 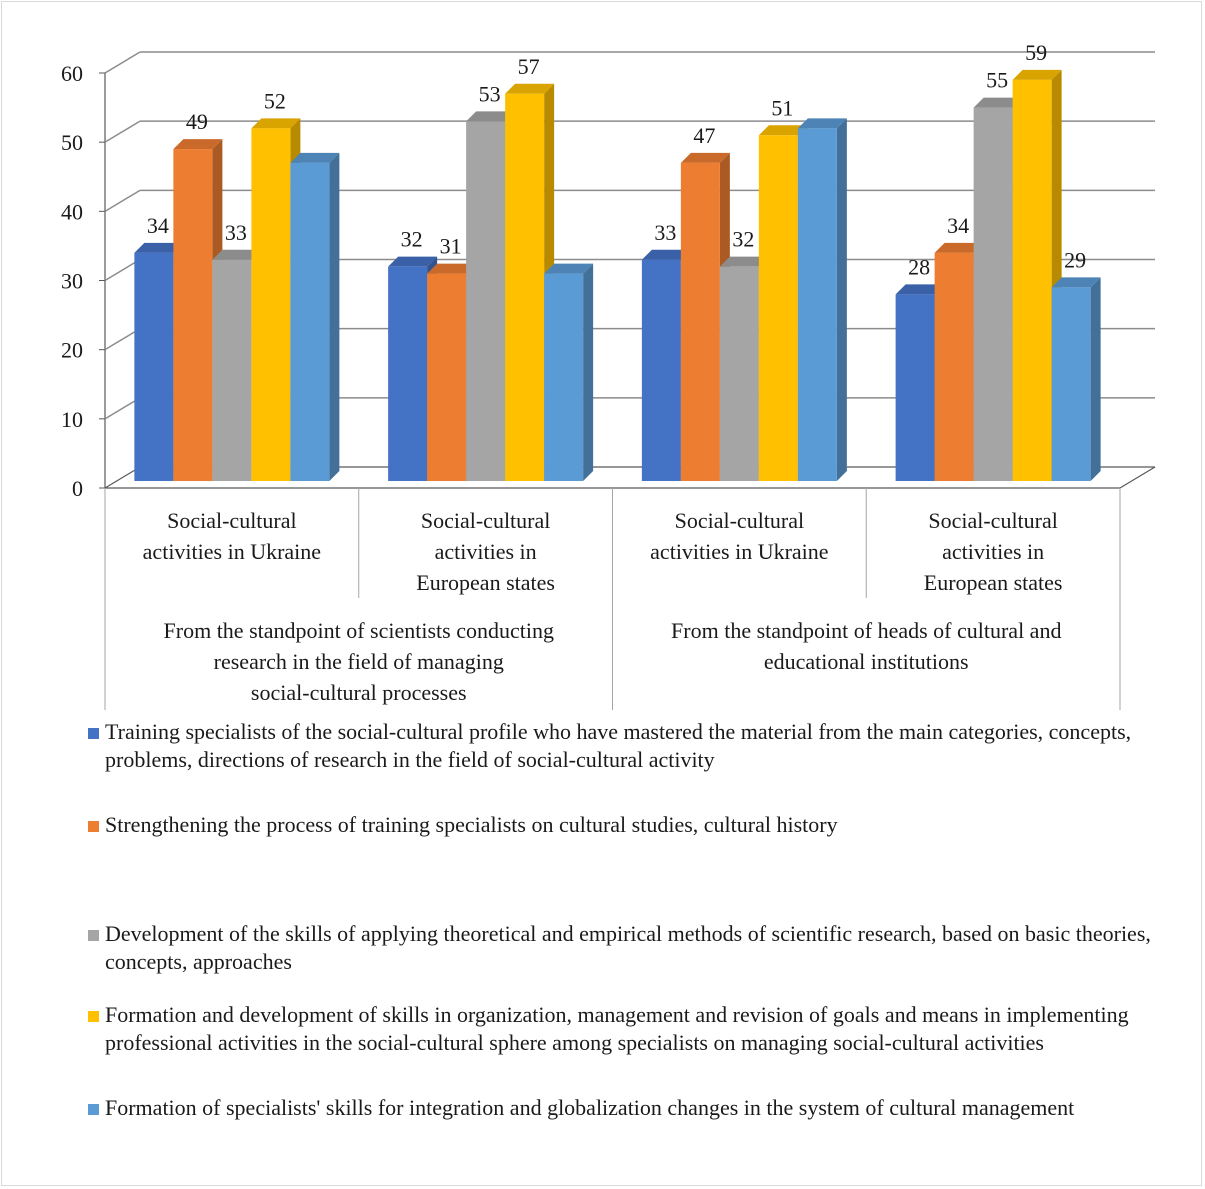 I want to click on y-tick-label: 0, so click(x=77, y=488).